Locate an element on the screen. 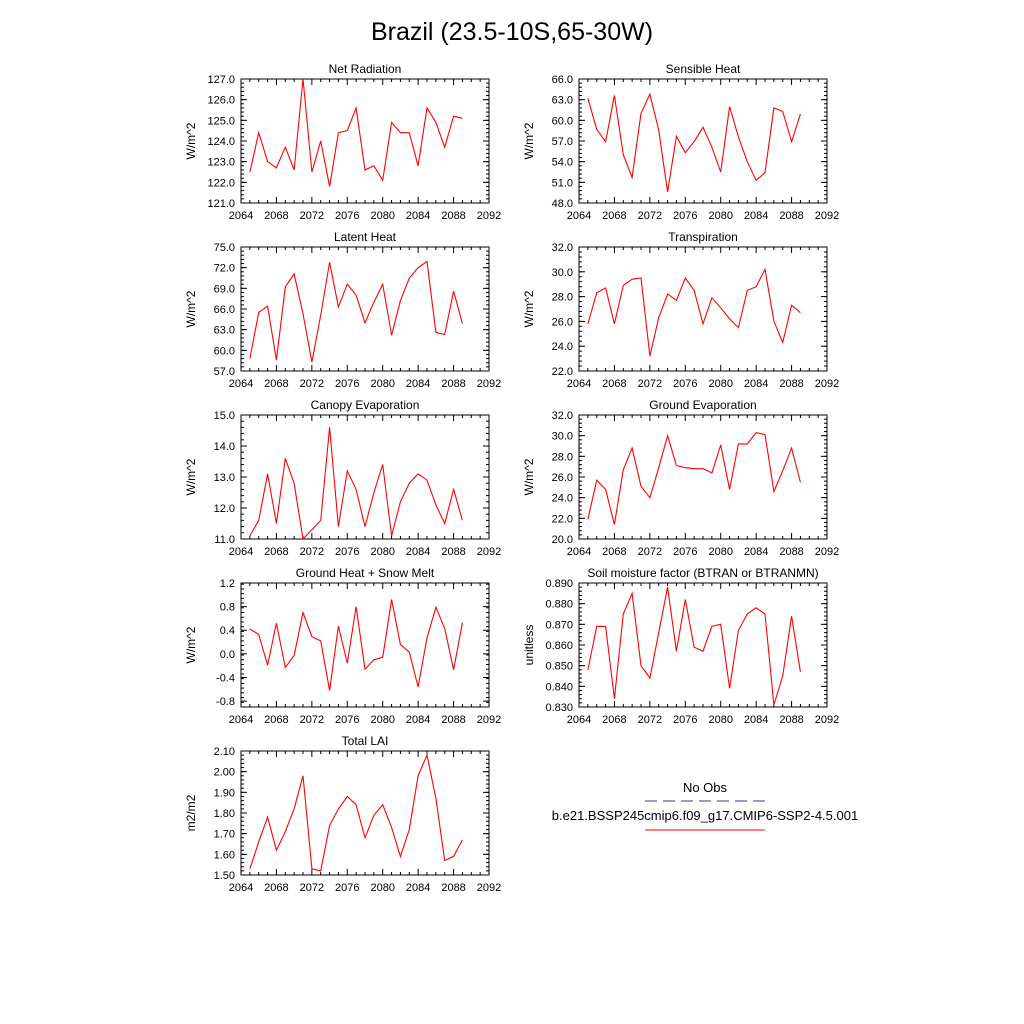 This screenshot has width=1024, height=1024. y-tick-label: 72.0 is located at coordinates (224, 269).